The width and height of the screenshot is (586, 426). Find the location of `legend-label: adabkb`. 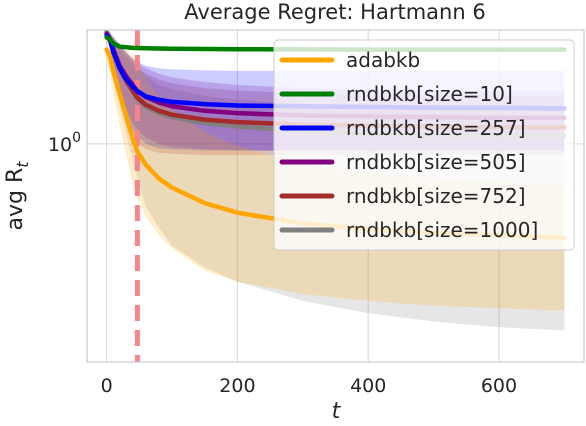

legend-label: adabkb is located at coordinates (383, 60).